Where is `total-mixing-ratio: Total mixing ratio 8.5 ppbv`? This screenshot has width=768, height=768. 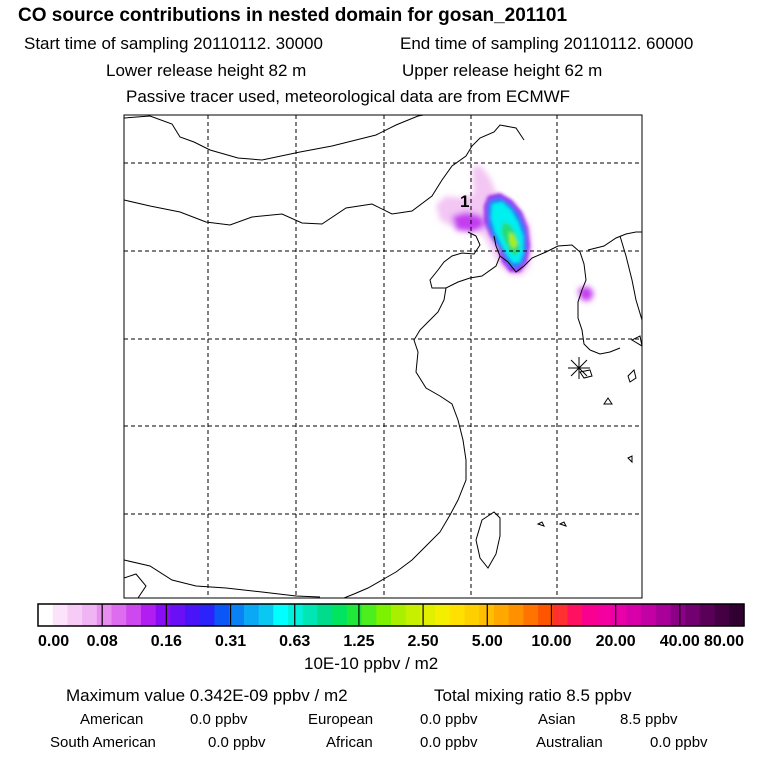 total-mixing-ratio: Total mixing ratio 8.5 ppbv is located at coordinates (533, 695).